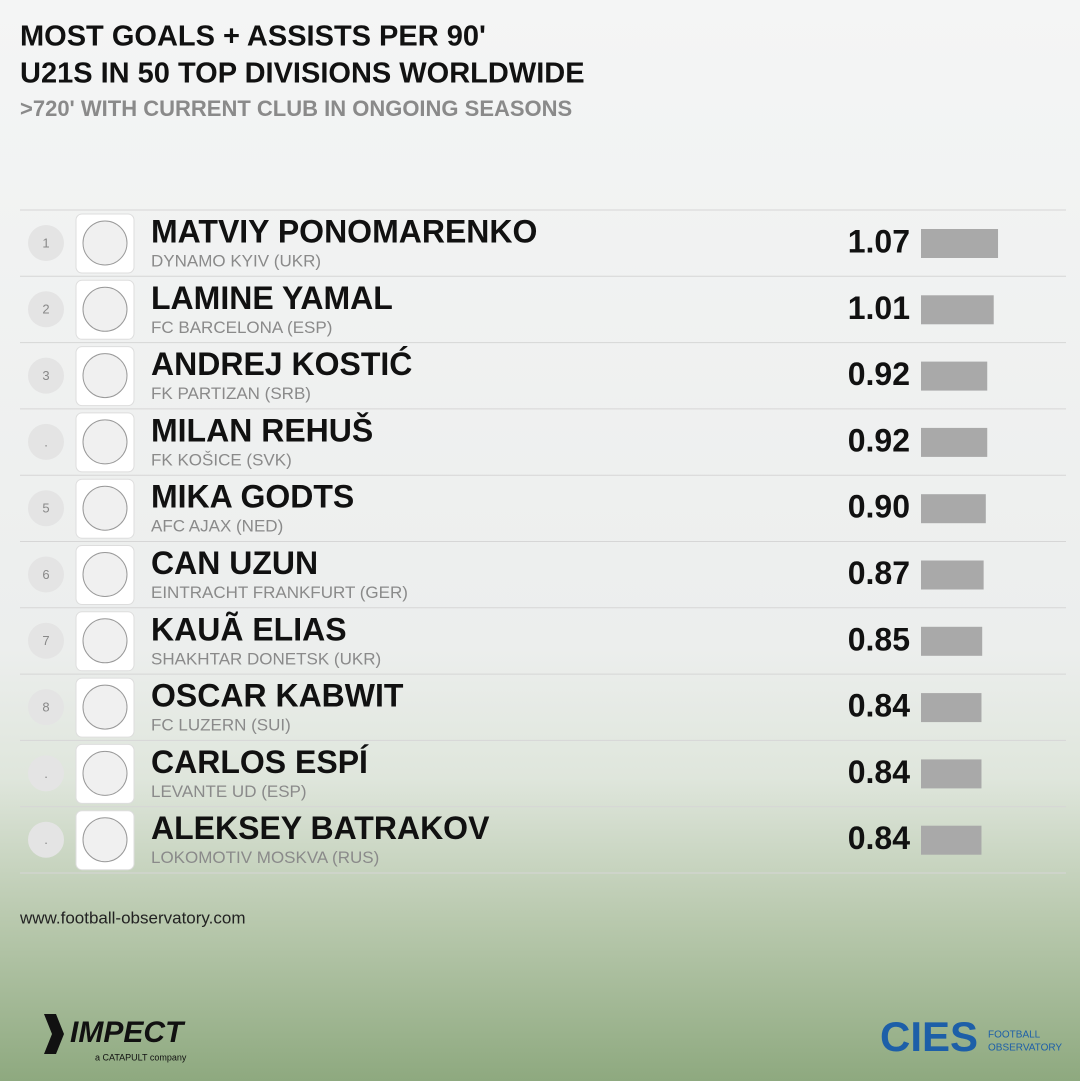 This screenshot has height=1081, width=1080. I want to click on club-name: SHAKHTAR DONETSK (UKR), so click(266, 658).